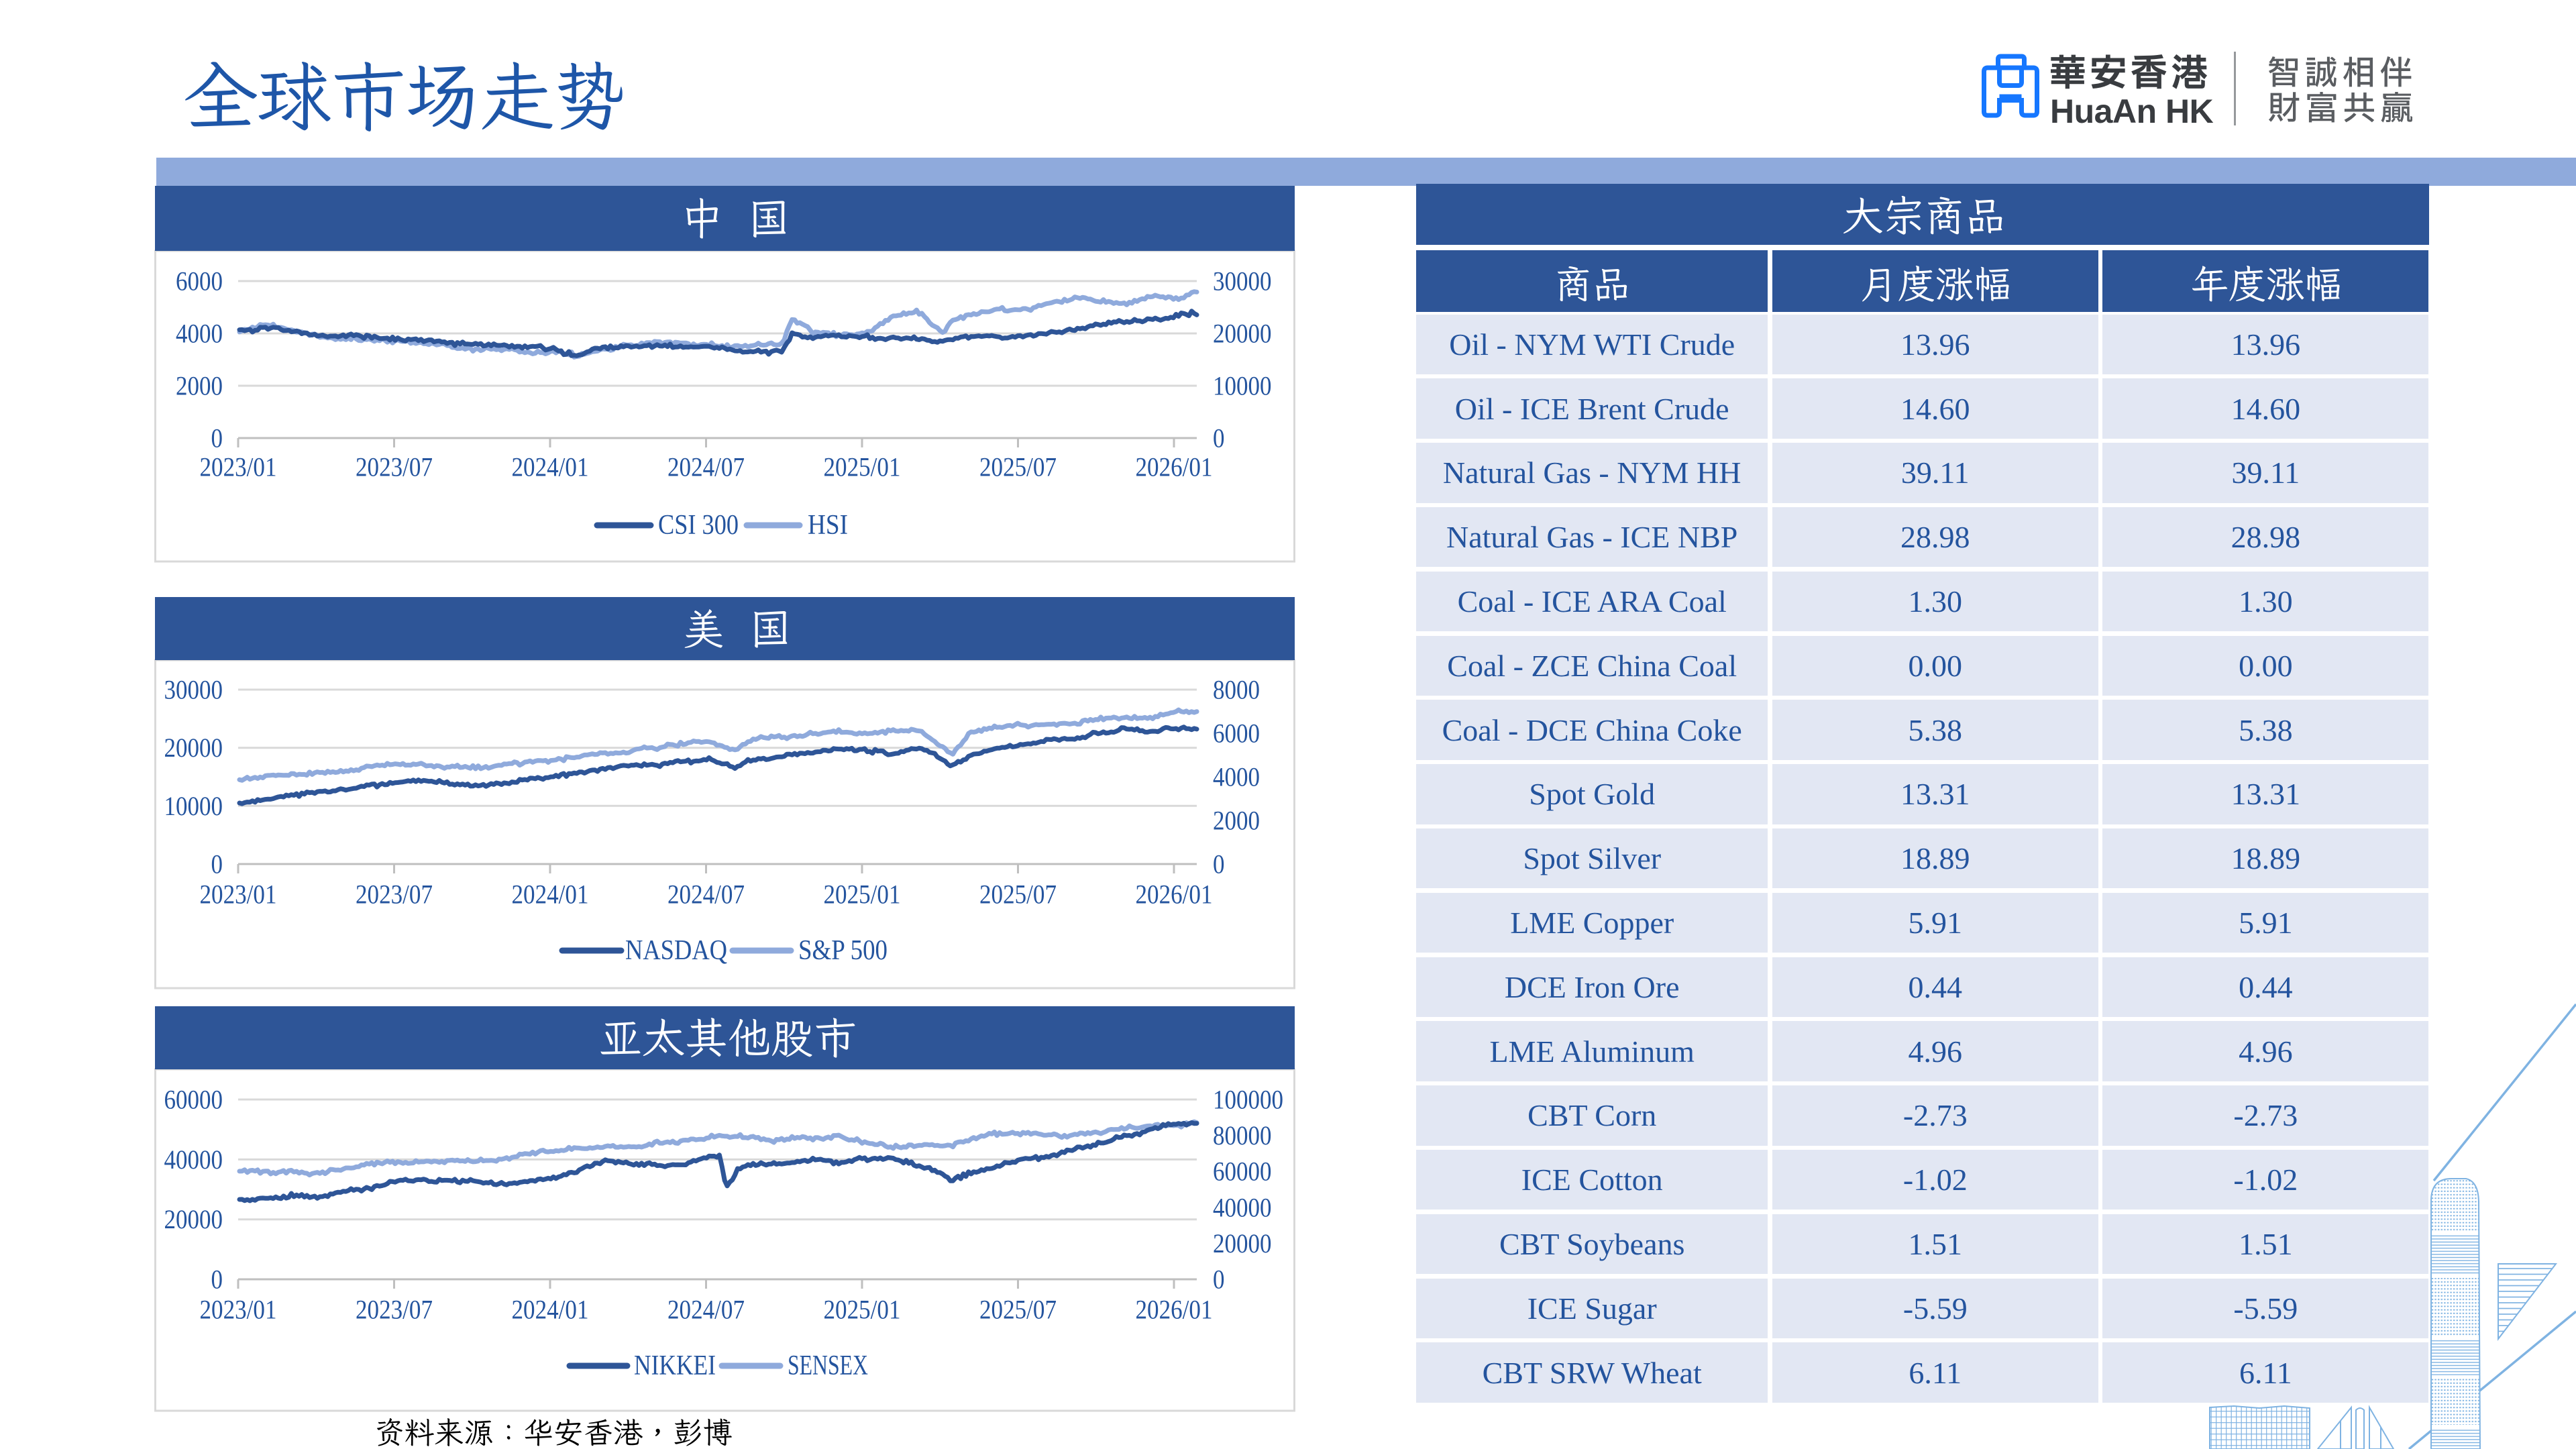 The image size is (2576, 1449). Describe the element at coordinates (676, 950) in the screenshot. I see `svg-text: NASDAQ` at that location.